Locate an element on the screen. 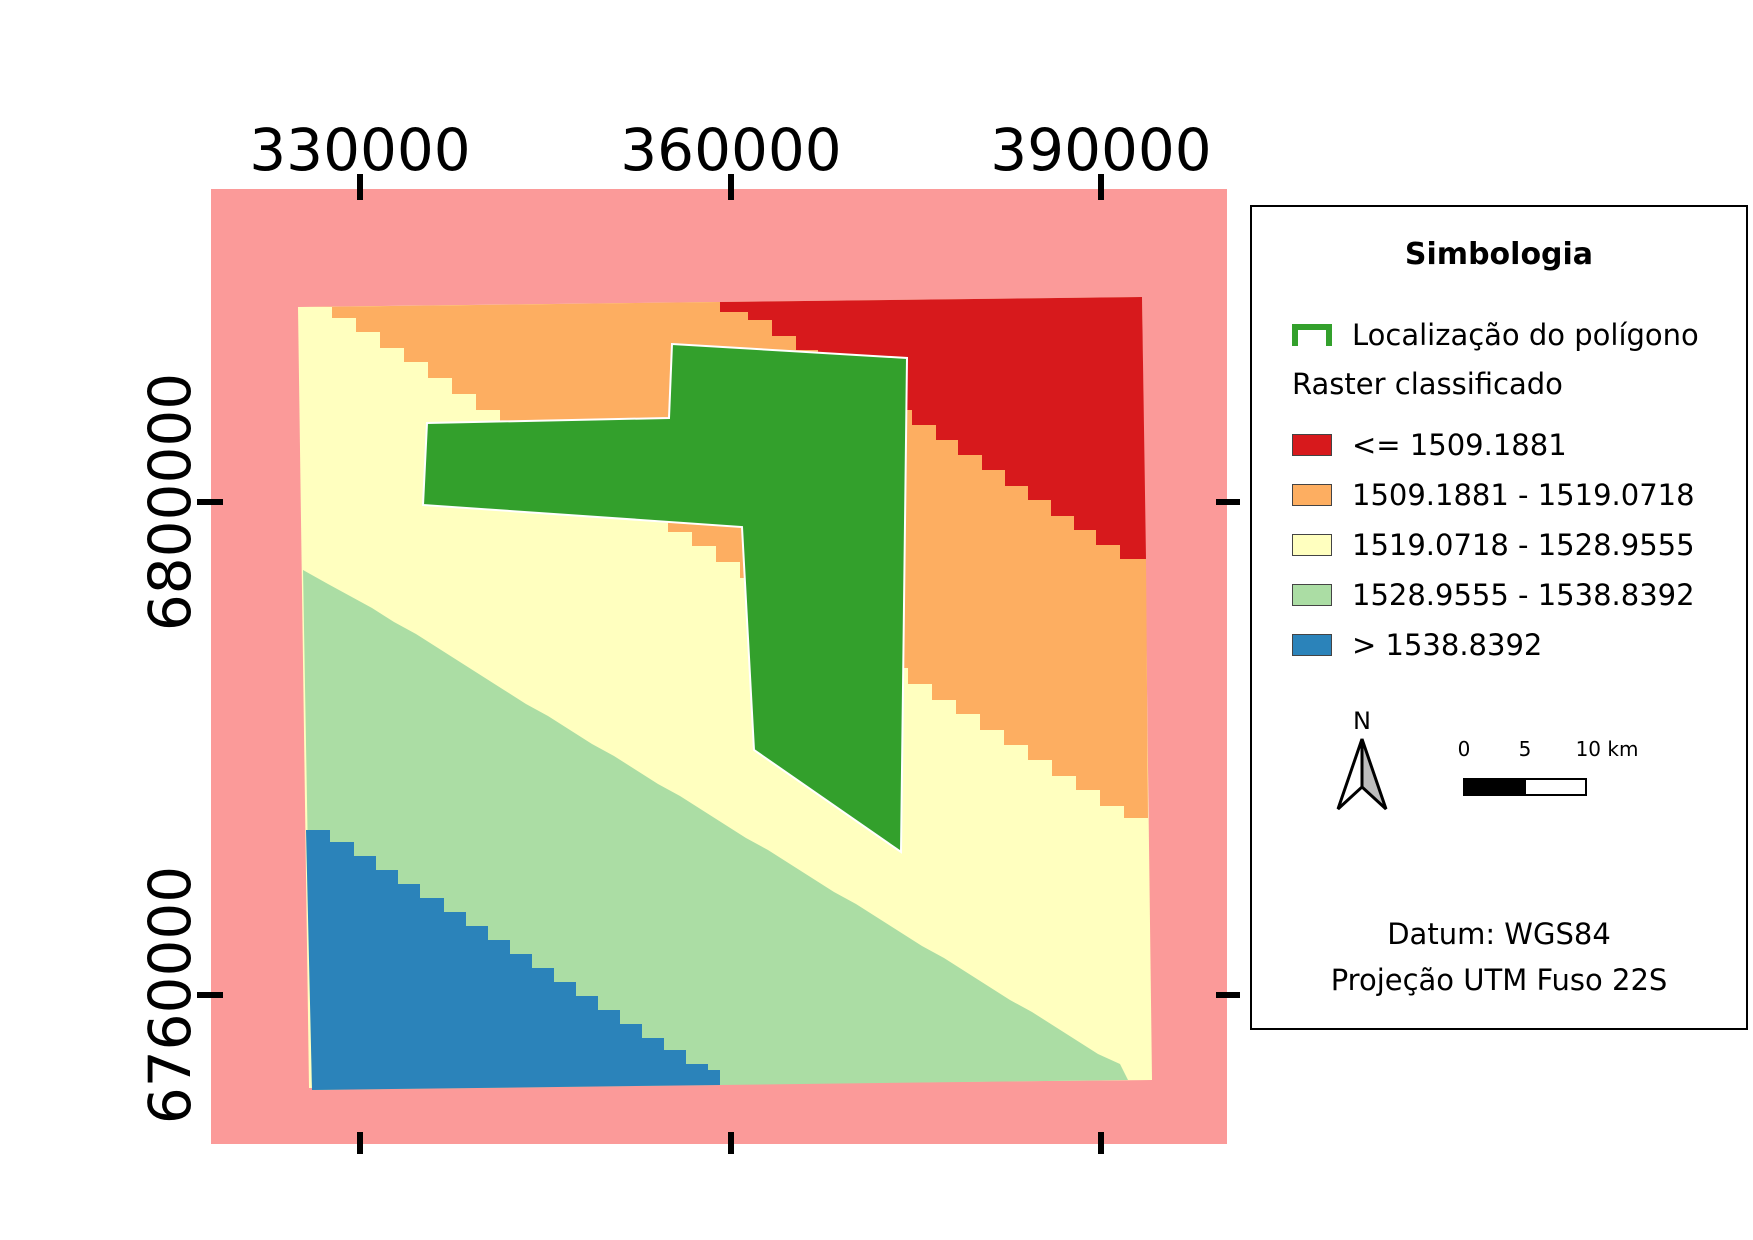 The width and height of the screenshot is (1753, 1240). scale-bar: 0 5 10 km is located at coordinates (1555, 772).